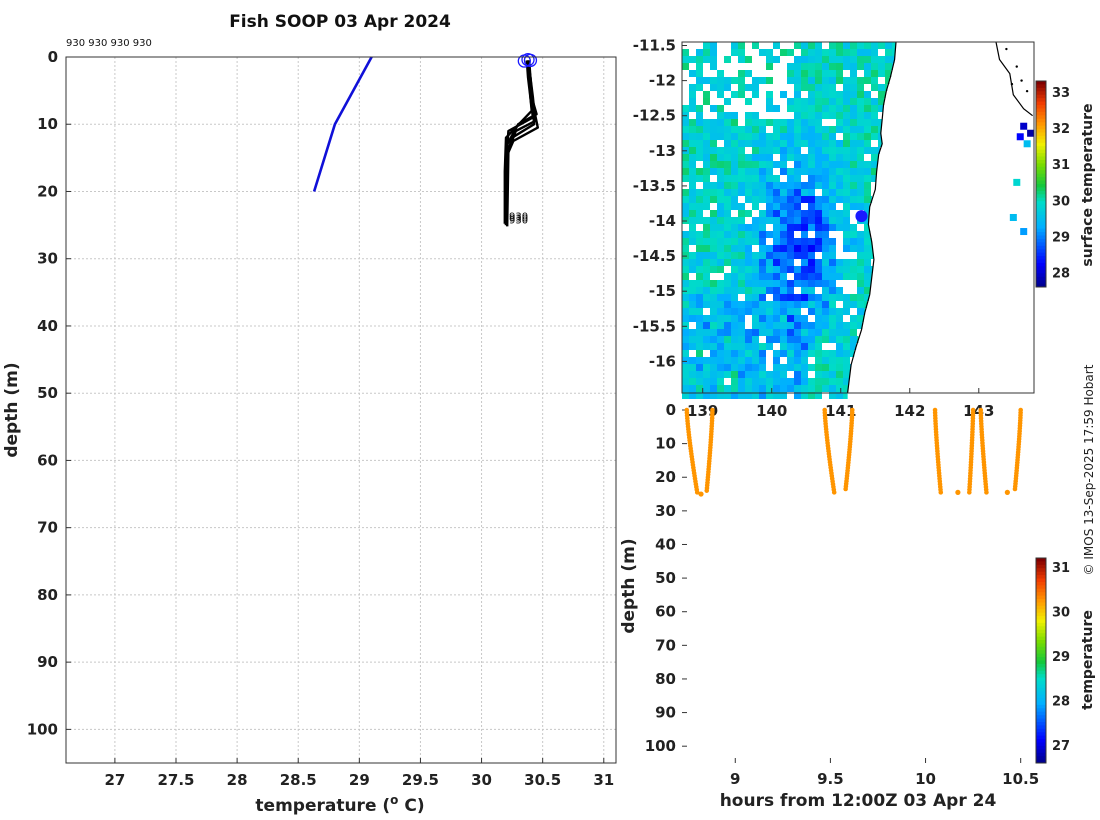  What do you see at coordinates (665, 511) in the screenshot?
I see `dt-y-tick-label: 30` at bounding box center [665, 511].